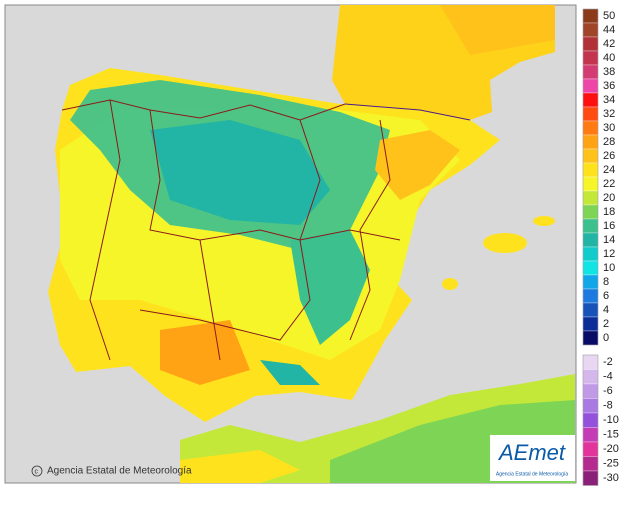 Image resolution: width=630 pixels, height=505 pixels. What do you see at coordinates (609, 212) in the screenshot?
I see `legend-label: 18` at bounding box center [609, 212].